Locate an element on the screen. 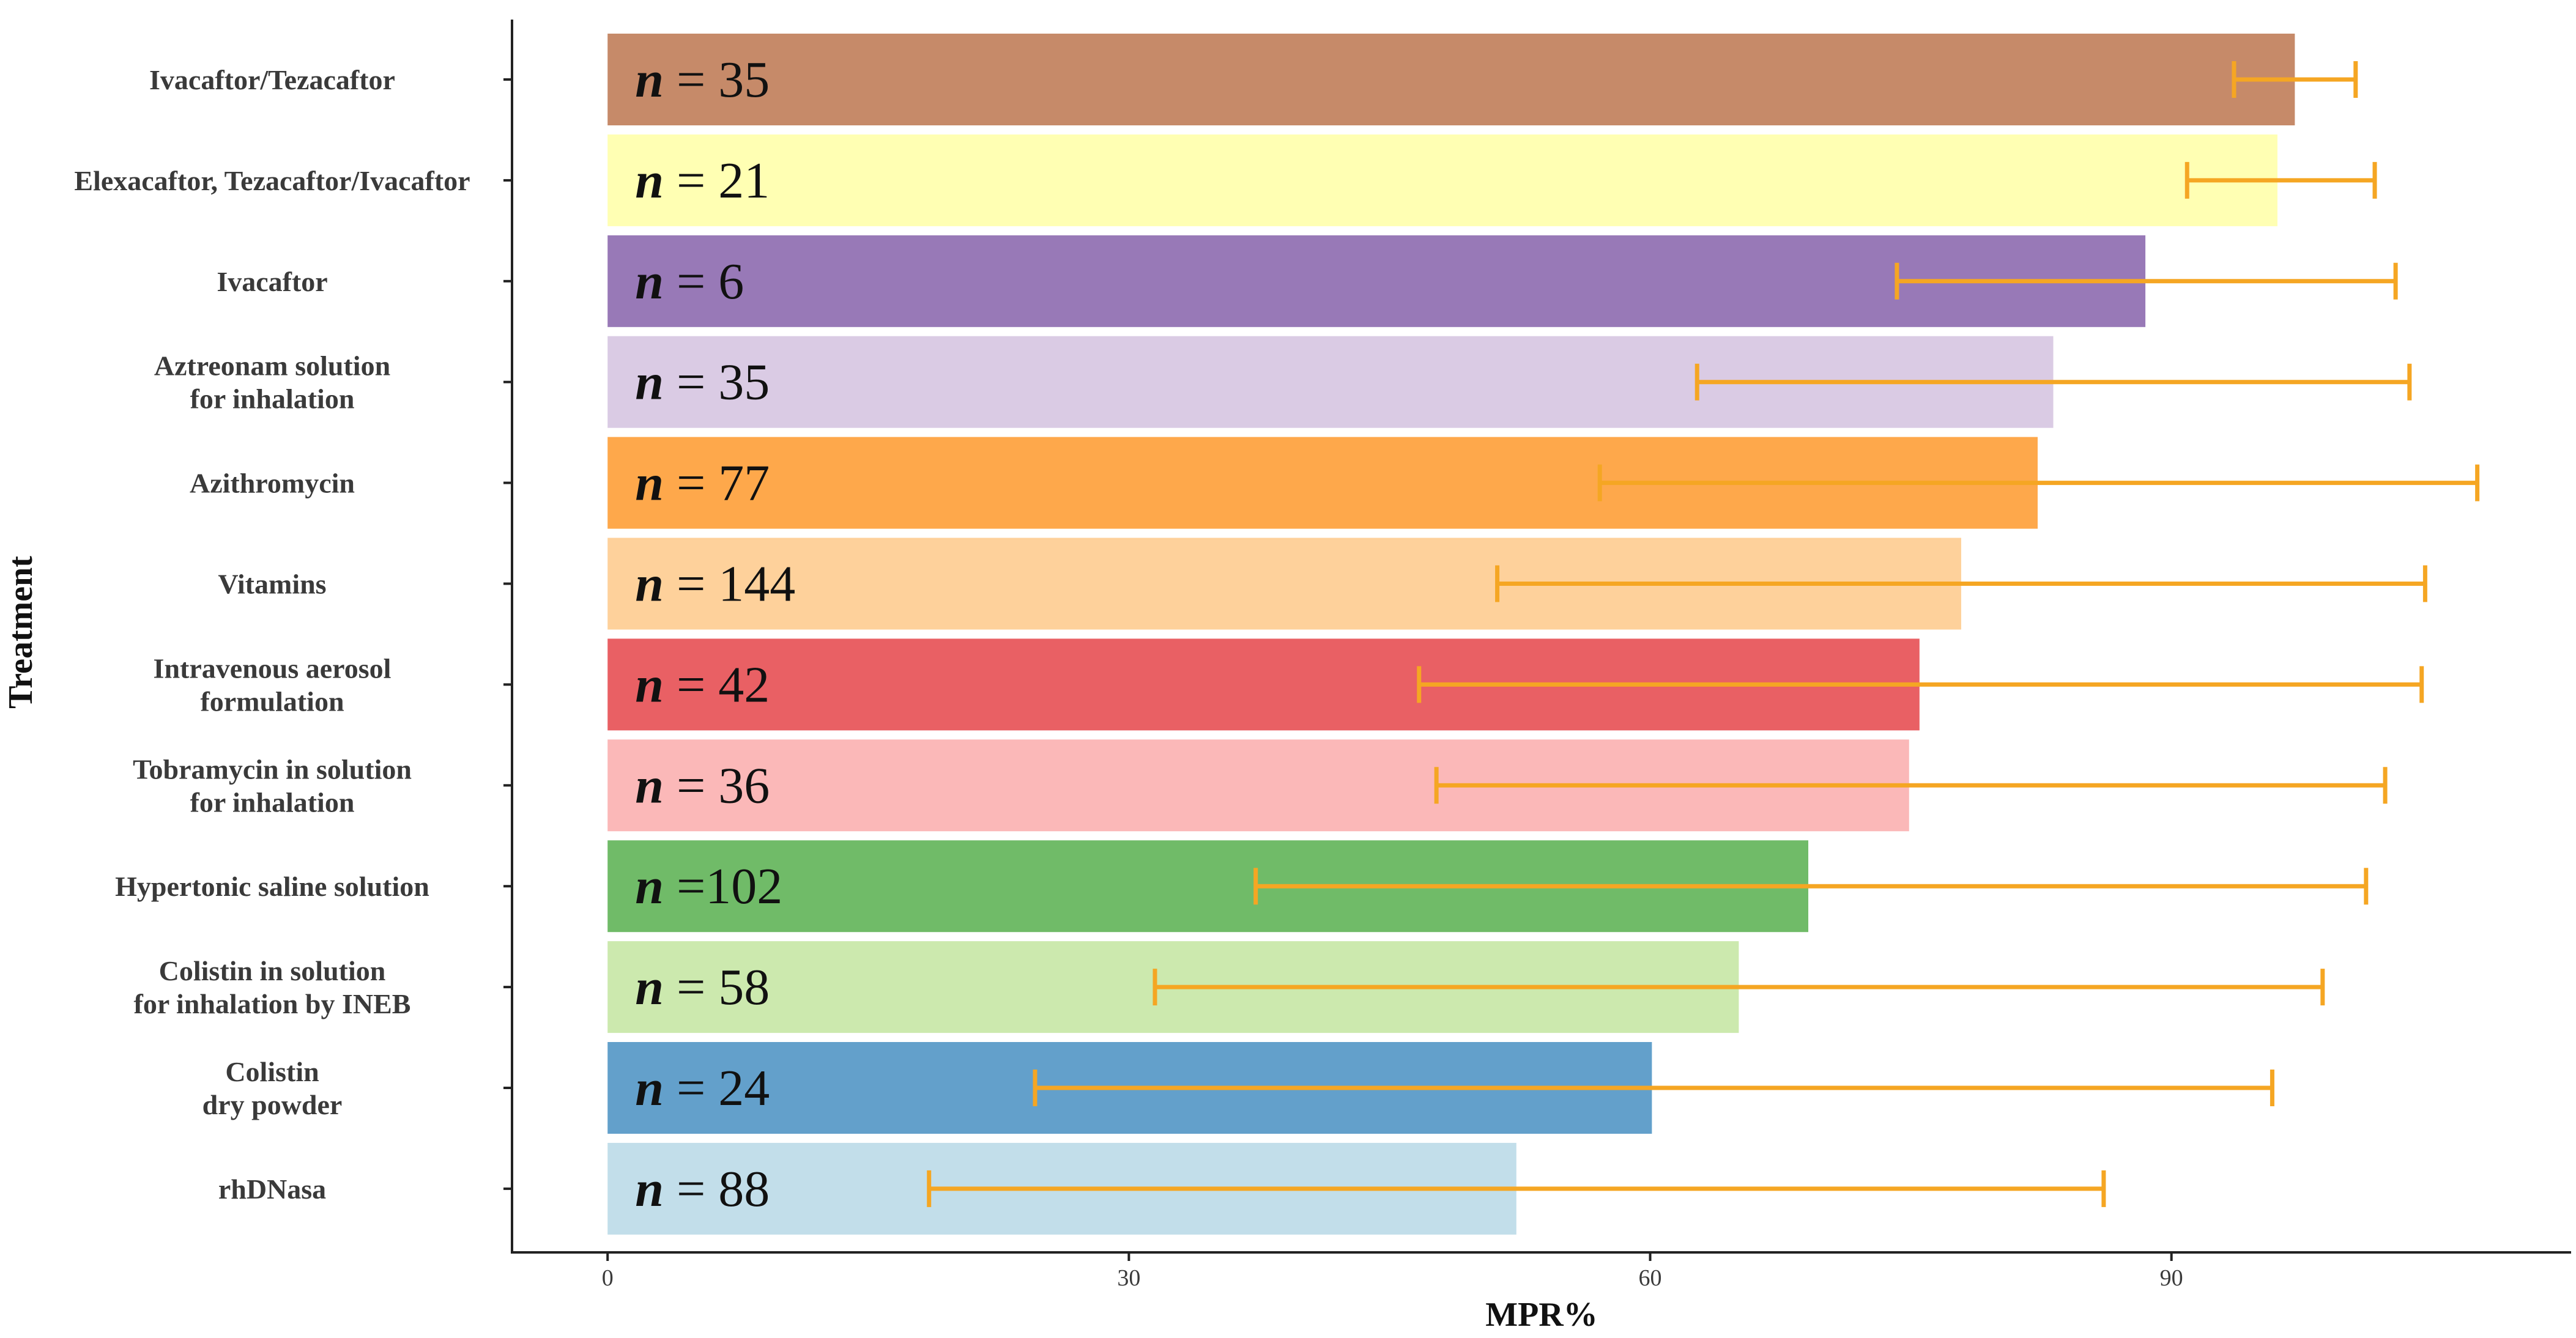 The width and height of the screenshot is (2576, 1338). n-label: n = 21 is located at coordinates (702, 180).